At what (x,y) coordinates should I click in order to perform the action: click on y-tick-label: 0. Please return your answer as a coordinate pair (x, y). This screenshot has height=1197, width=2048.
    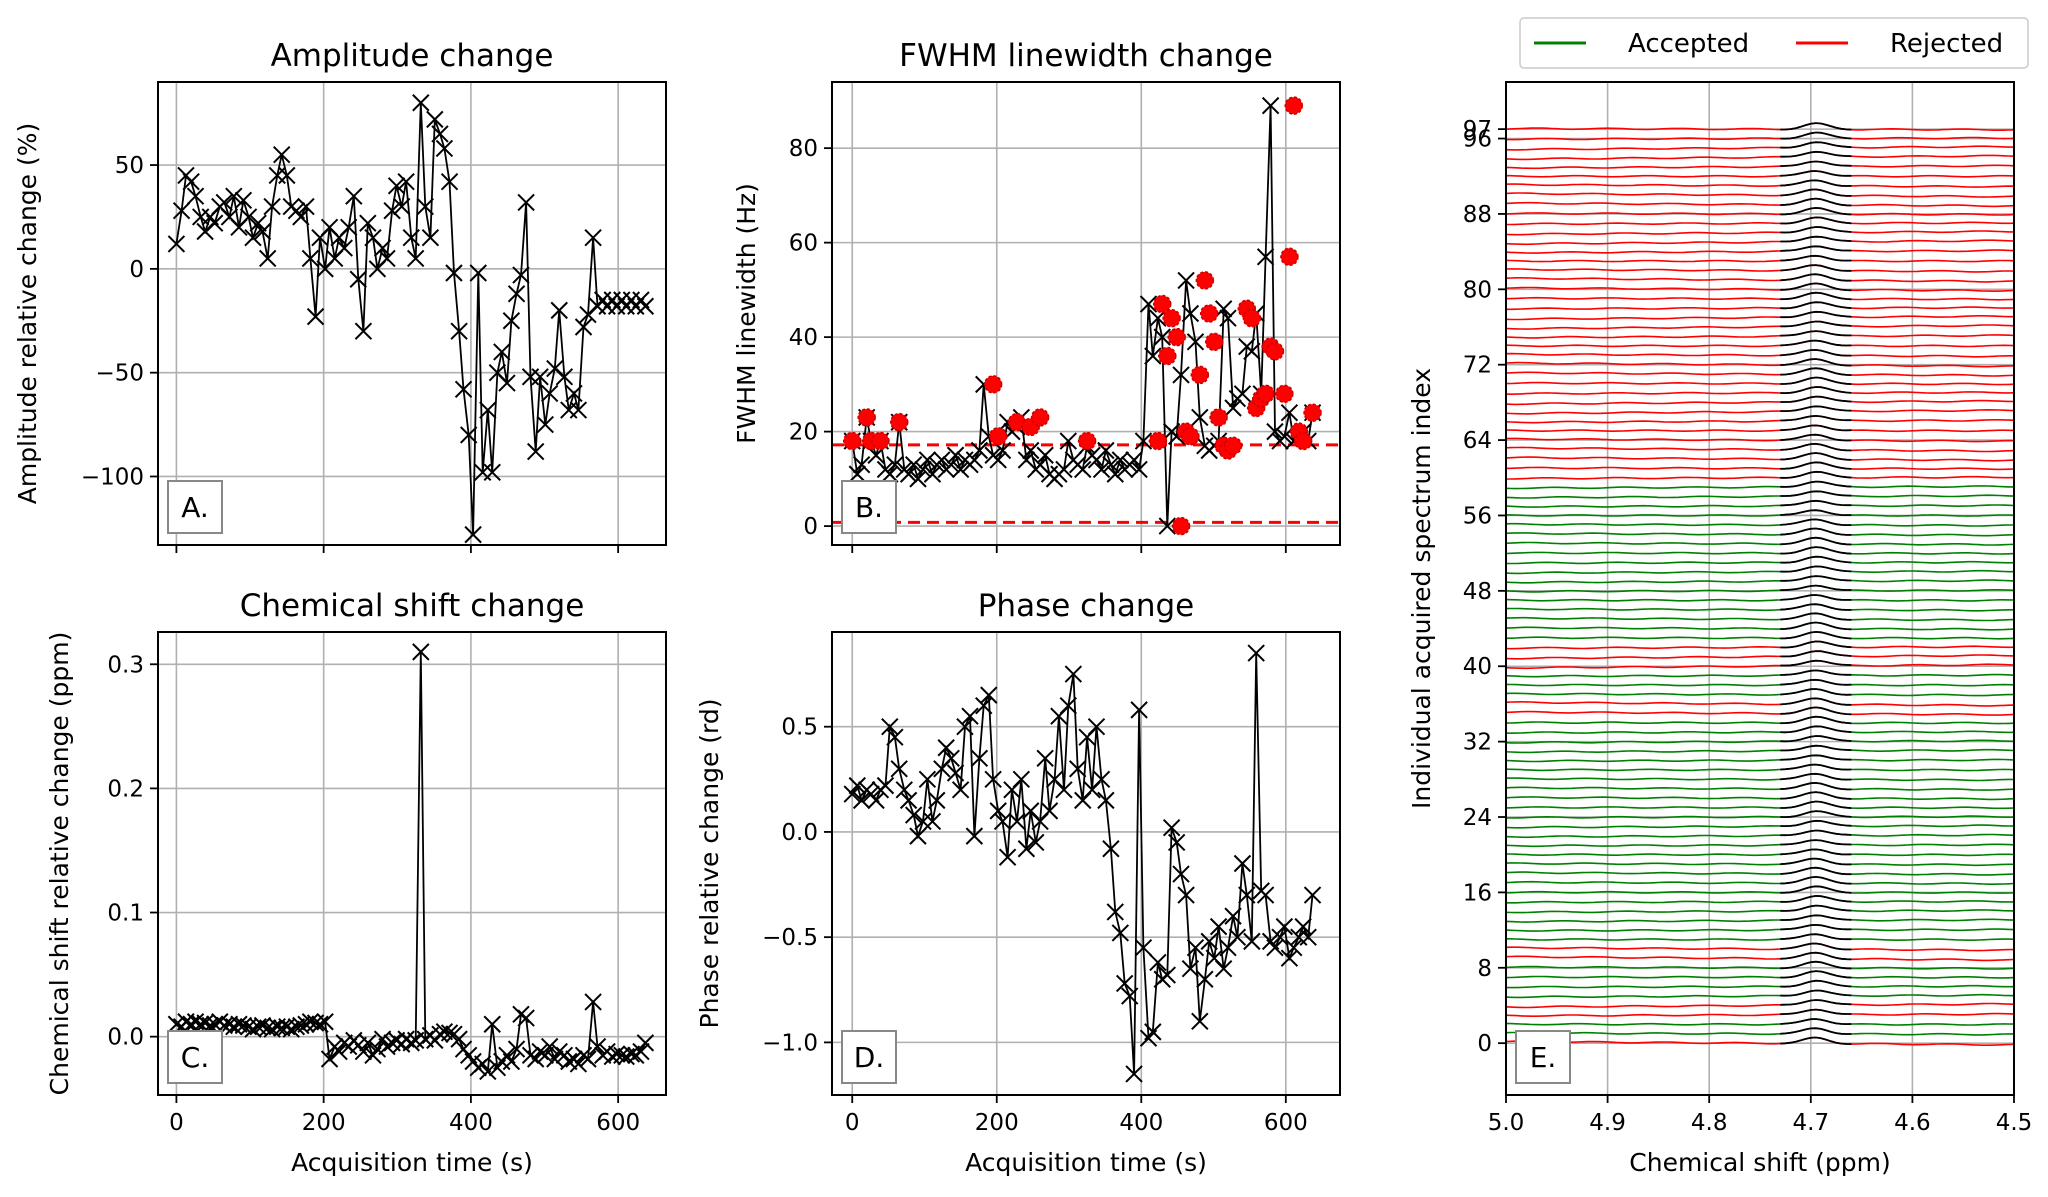
    Looking at the image, I should click on (136, 270).